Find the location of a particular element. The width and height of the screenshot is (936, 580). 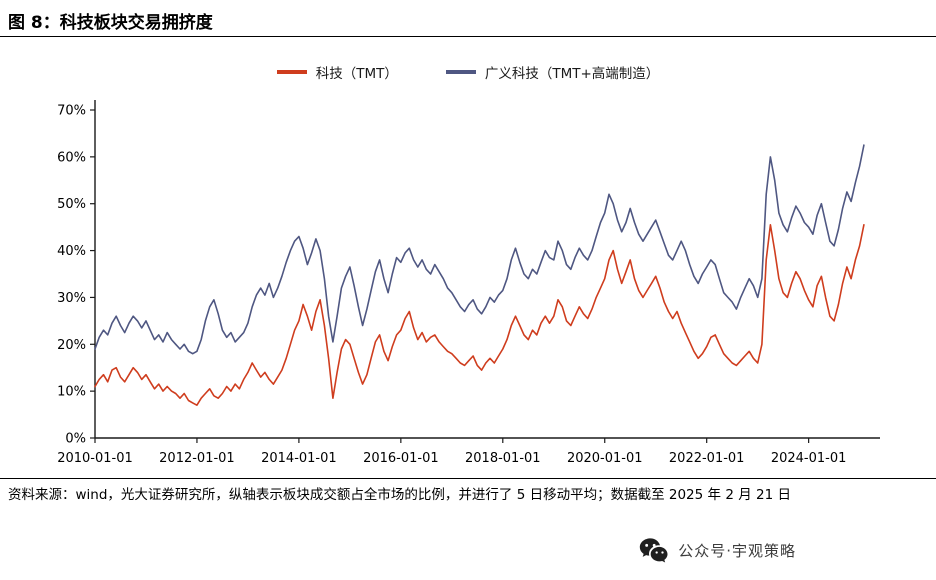

y-tick-label: 70% is located at coordinates (71, 111).